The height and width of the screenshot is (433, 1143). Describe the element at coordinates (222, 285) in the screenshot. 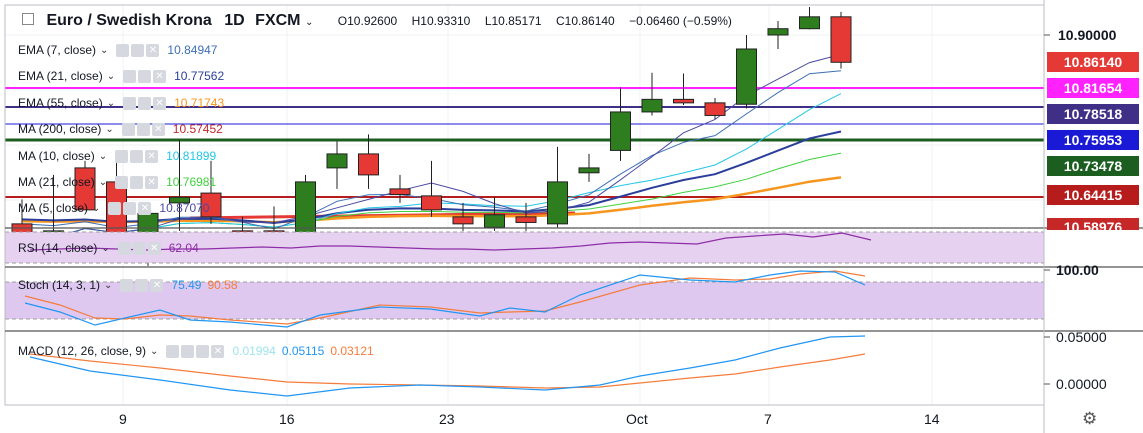

I see `stoch-d-value: 90.58` at that location.